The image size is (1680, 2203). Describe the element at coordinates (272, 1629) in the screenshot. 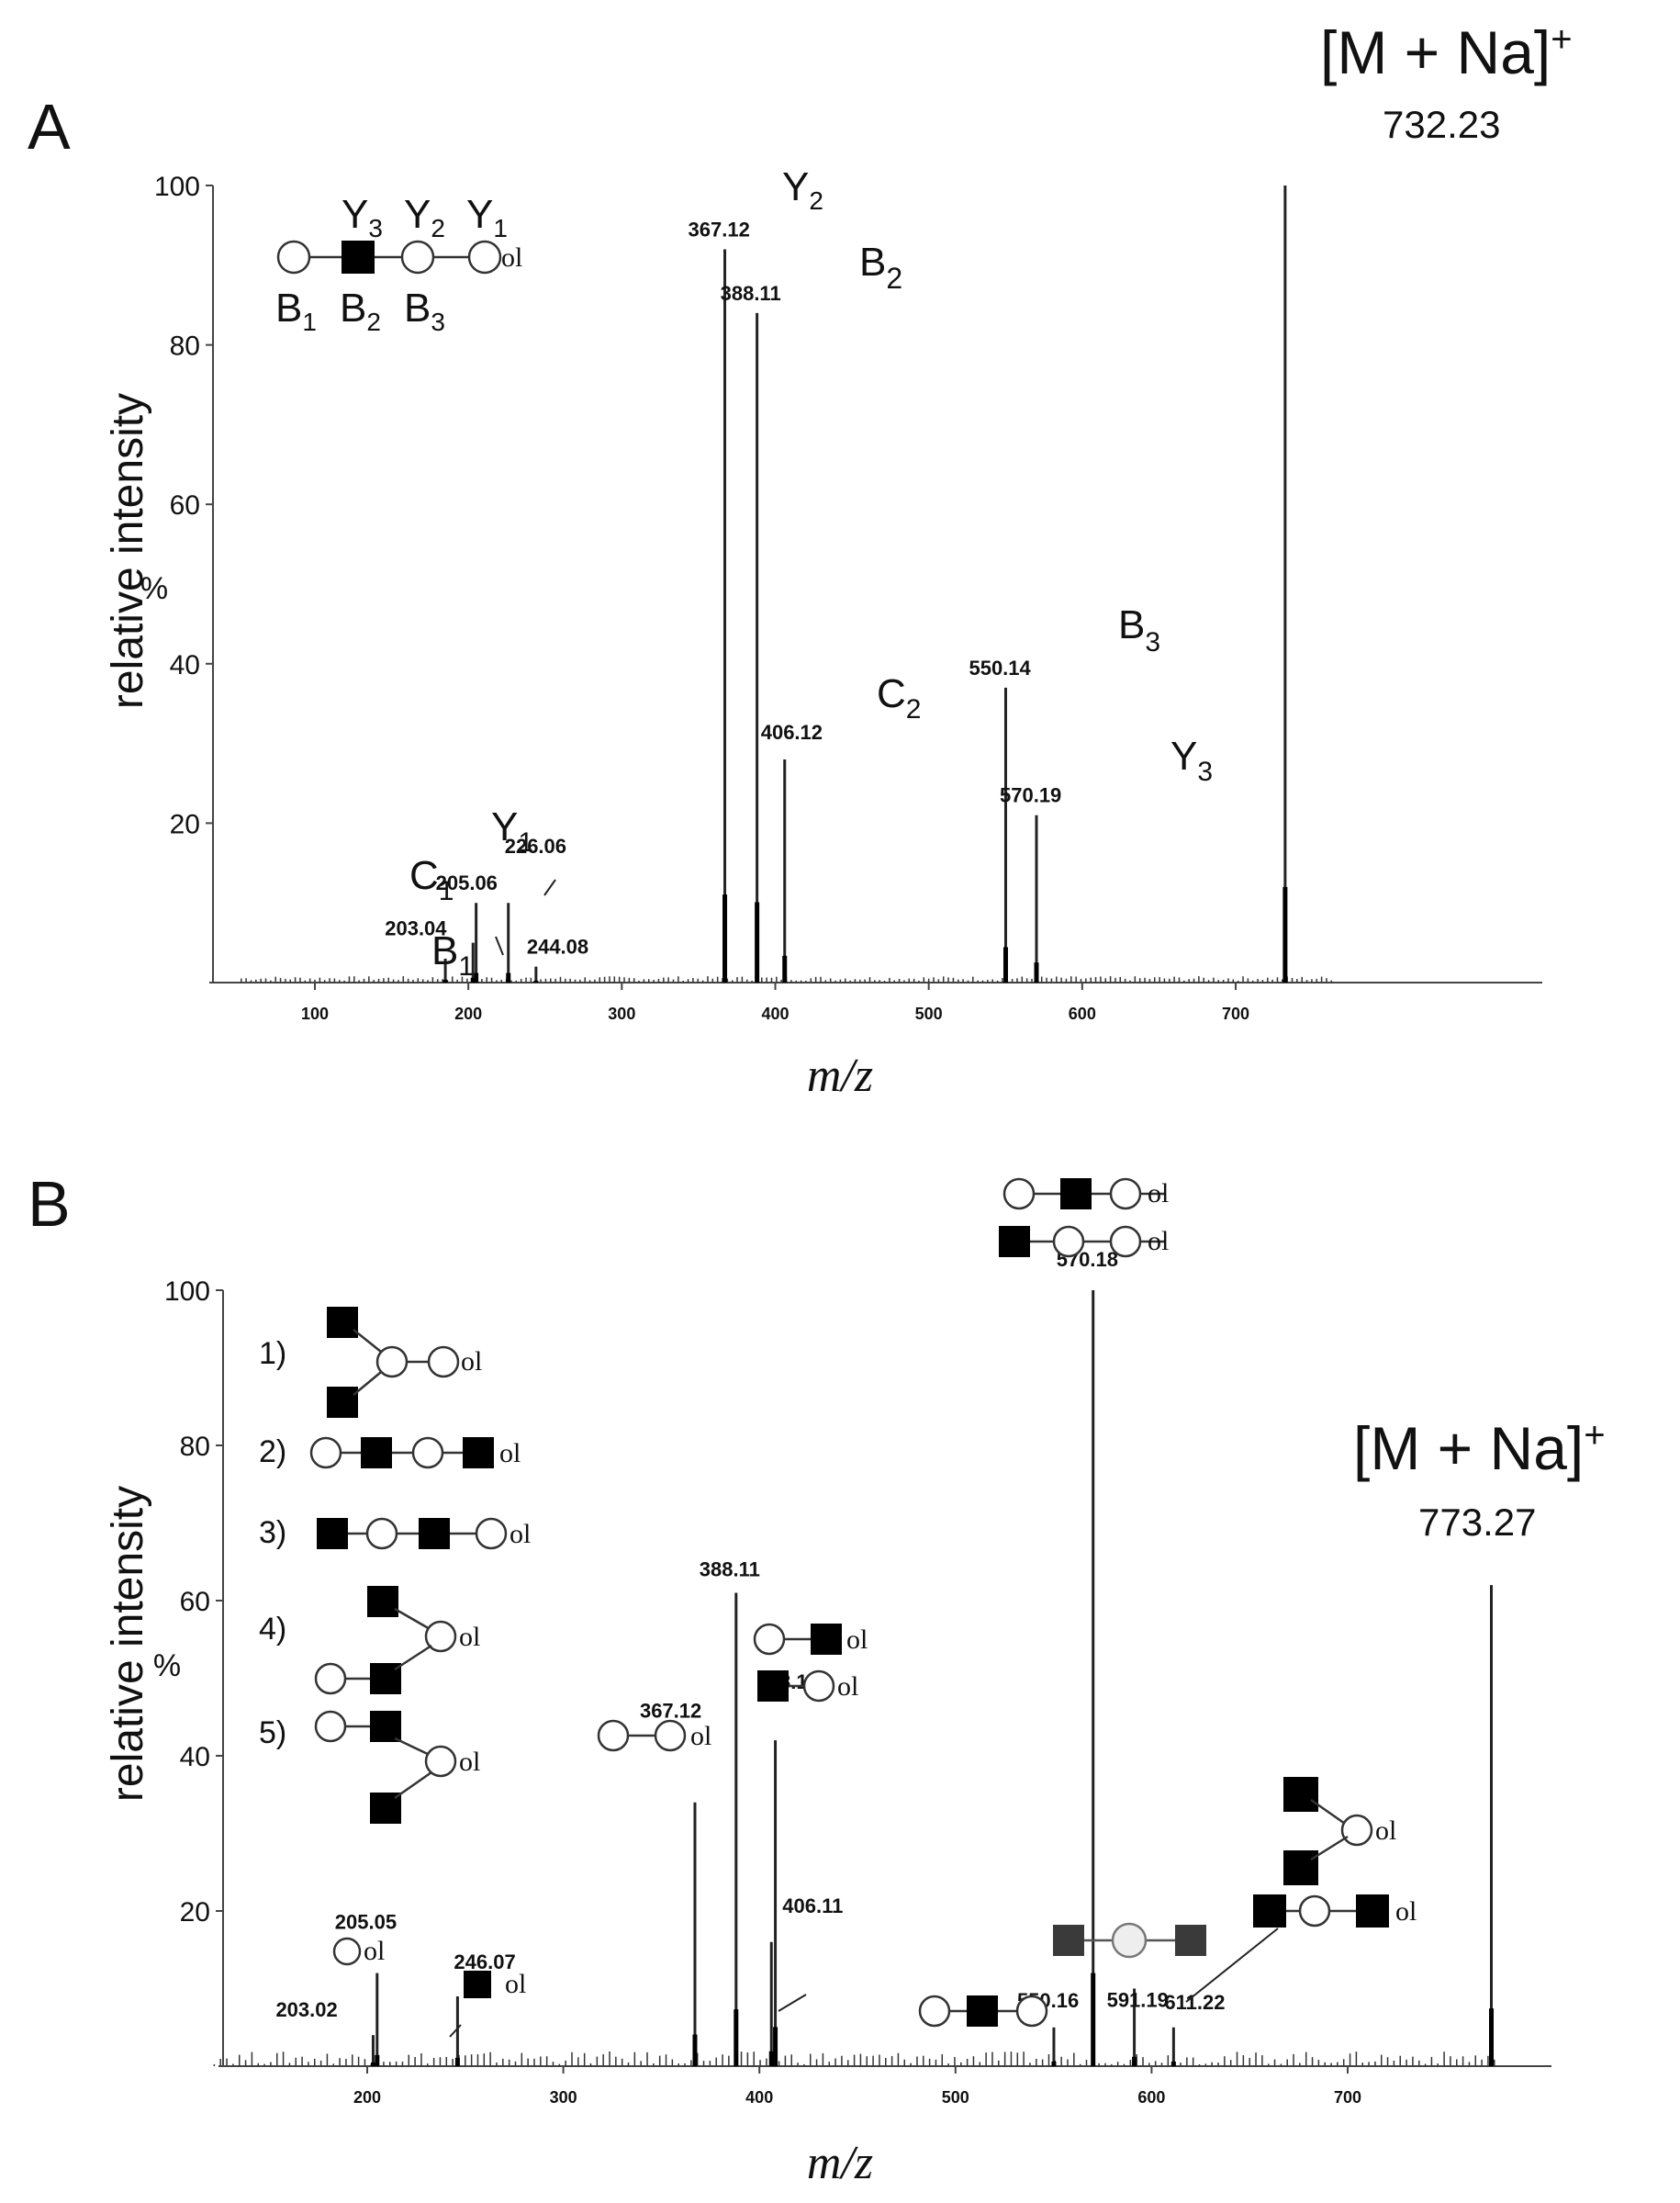

I see `structure-4-label: 4)` at that location.